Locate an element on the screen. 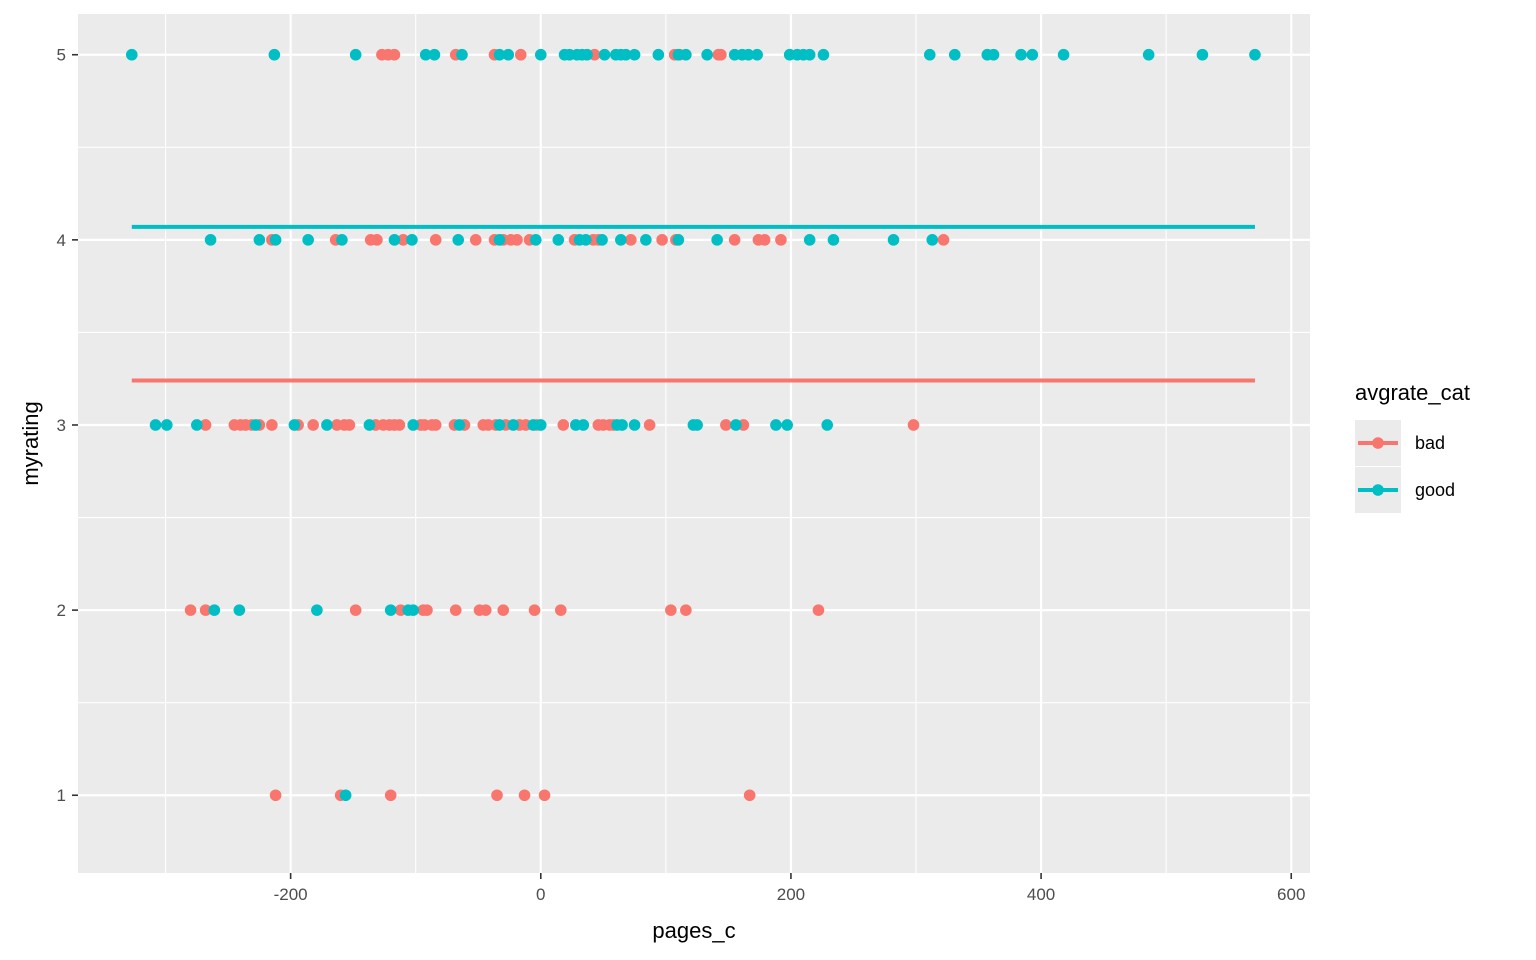 Image resolution: width=1536 pixels, height=960 pixels. x-axis: -200 0 200 400 600 is located at coordinates (789, 888).